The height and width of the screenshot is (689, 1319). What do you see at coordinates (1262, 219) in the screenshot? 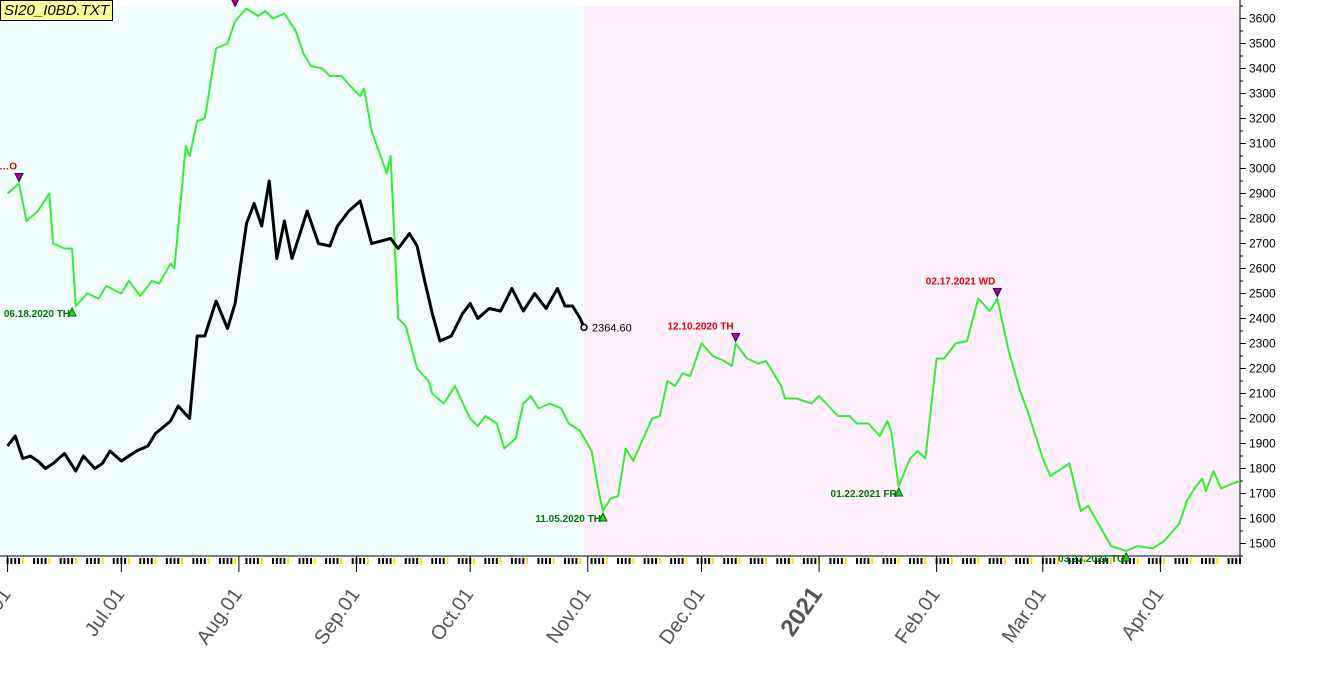
I see `y-tick-label: 2800` at bounding box center [1262, 219].